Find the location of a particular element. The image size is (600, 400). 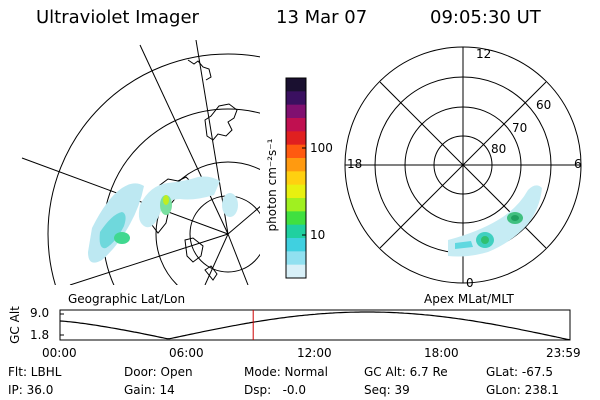

colorbar-unit-label: photon cm⁻²s⁻¹ is located at coordinates (272, 185).